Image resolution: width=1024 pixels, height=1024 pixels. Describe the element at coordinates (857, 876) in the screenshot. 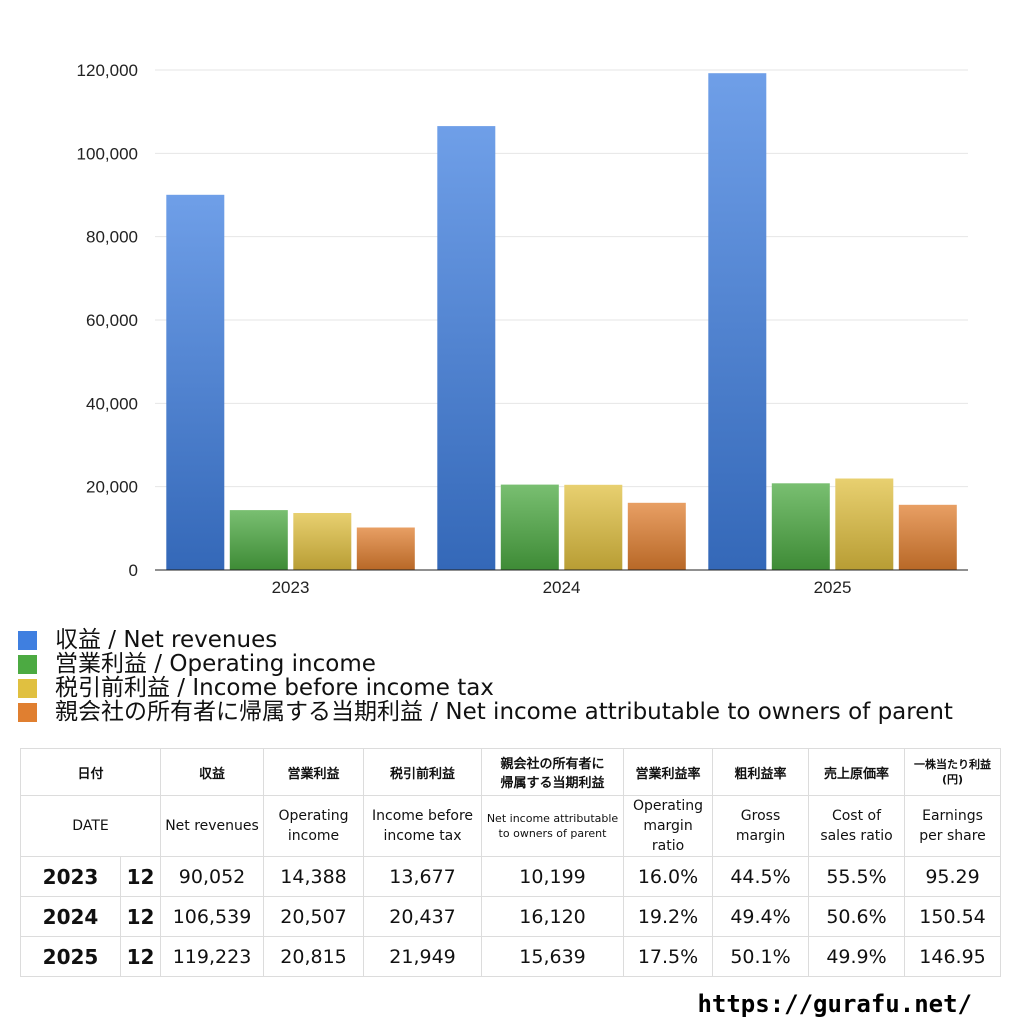

I see `table-cell: 55.5%` at that location.